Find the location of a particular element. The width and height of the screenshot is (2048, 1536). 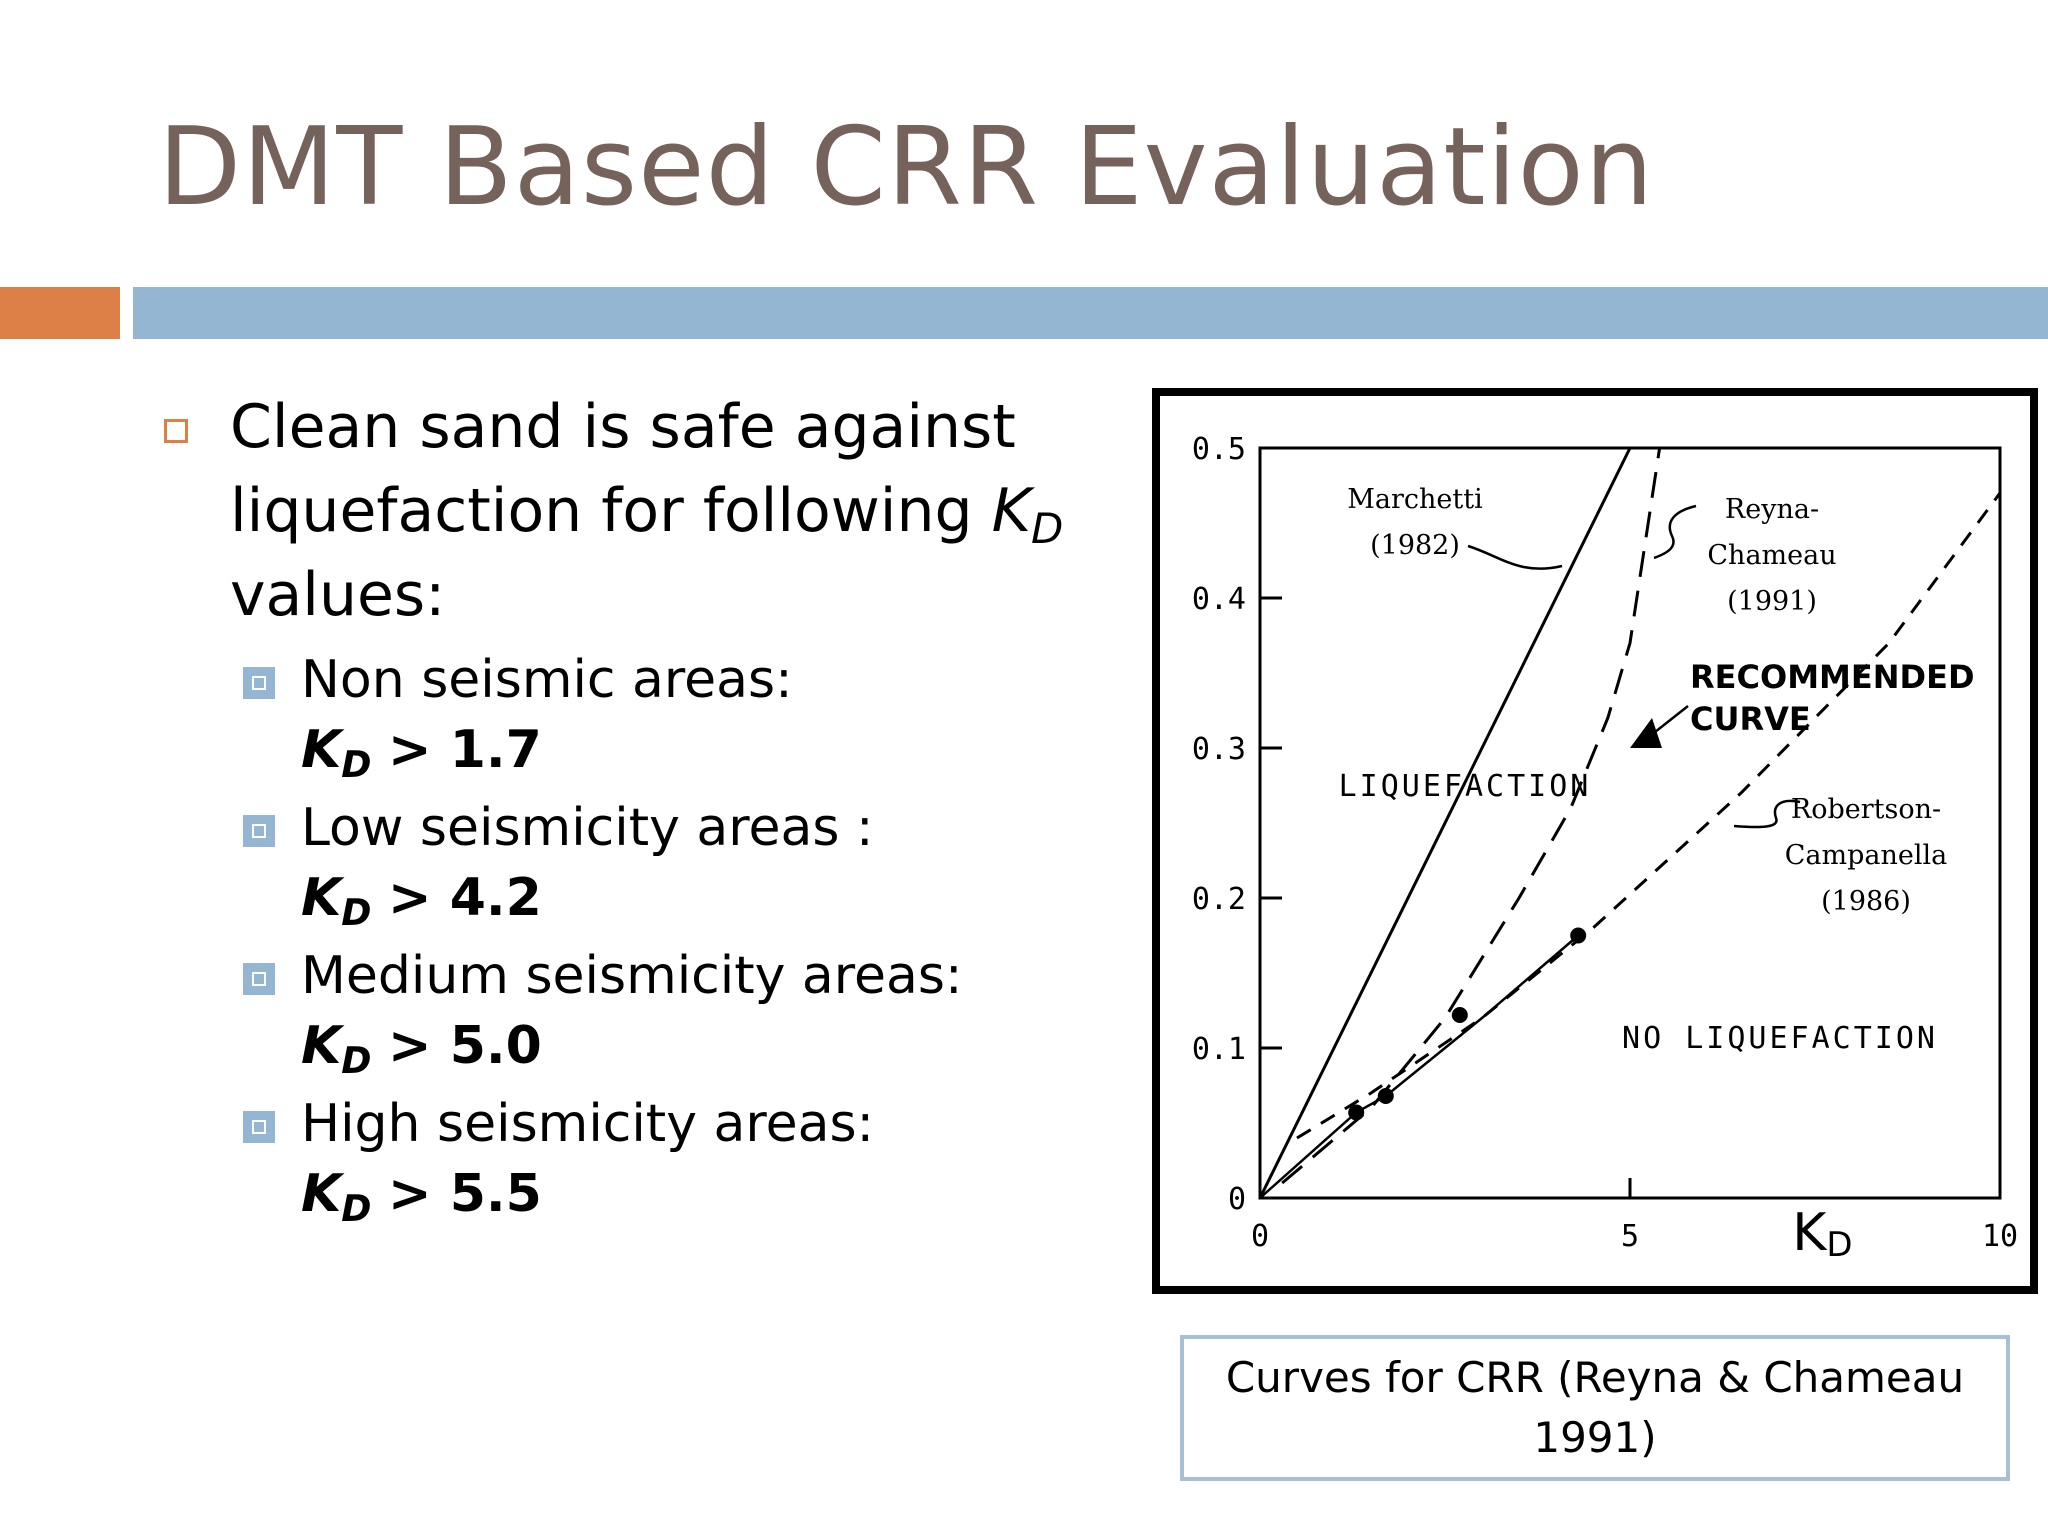

main-bullet-tail: values: is located at coordinates (338, 595).